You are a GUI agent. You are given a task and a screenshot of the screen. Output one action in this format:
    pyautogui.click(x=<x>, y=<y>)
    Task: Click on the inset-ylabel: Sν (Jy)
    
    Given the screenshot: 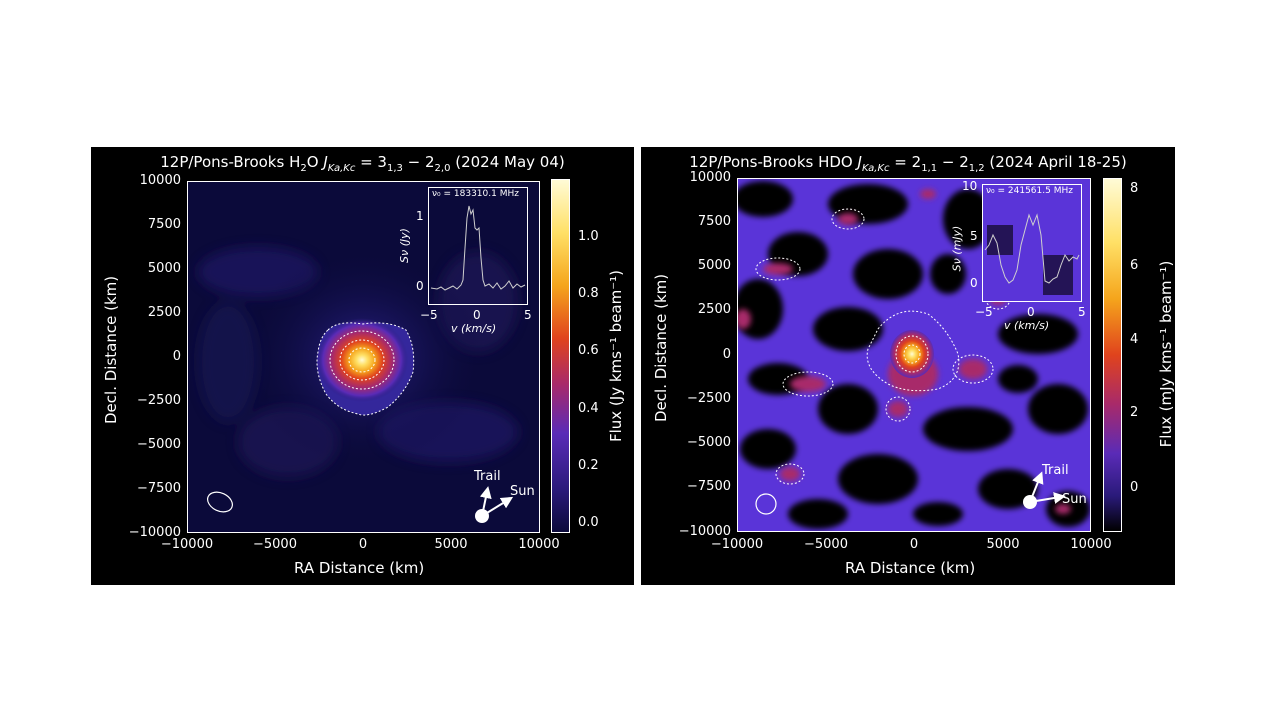 What is the action you would take?
    pyautogui.click(x=404, y=245)
    